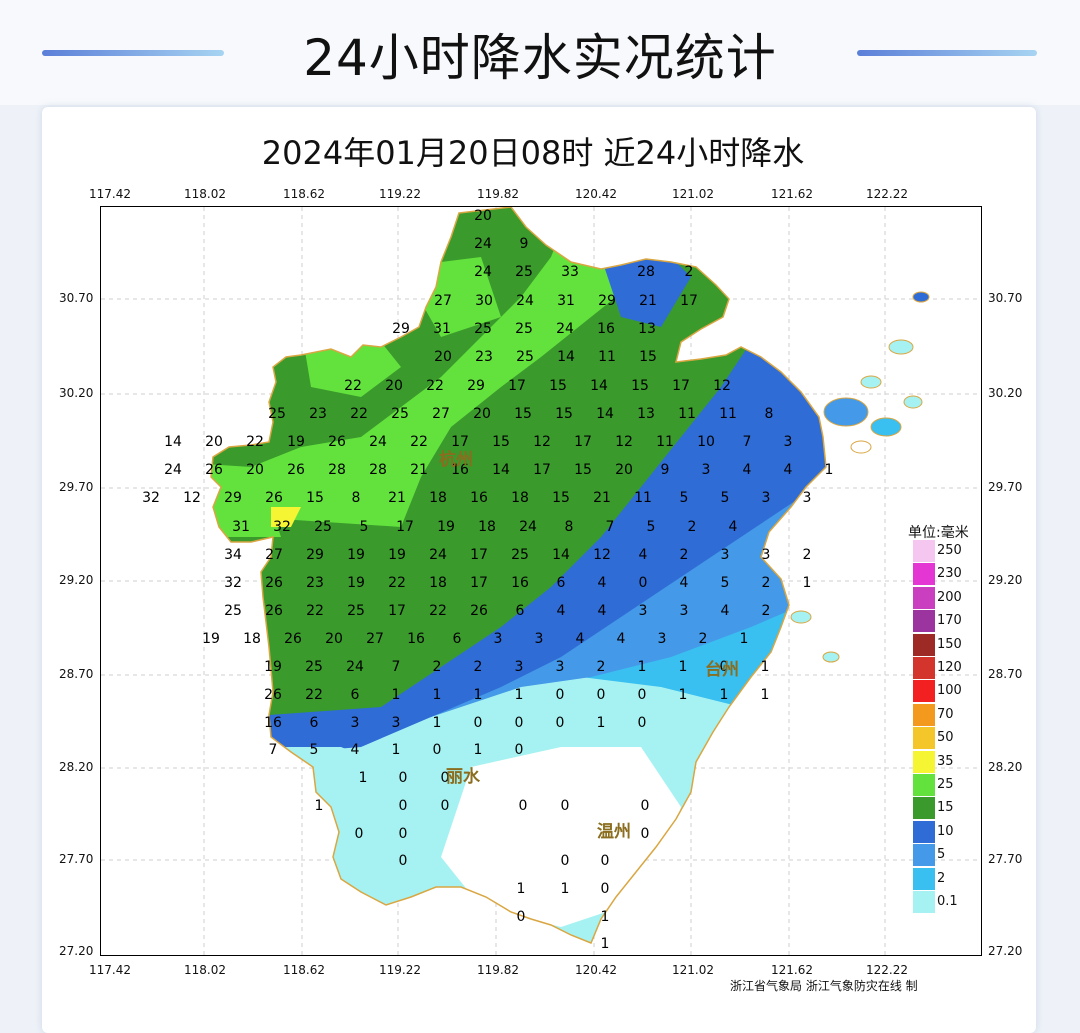 The width and height of the screenshot is (1080, 1033). Describe the element at coordinates (1005, 951) in the screenshot. I see `lat-tick-right: 27.20` at that location.